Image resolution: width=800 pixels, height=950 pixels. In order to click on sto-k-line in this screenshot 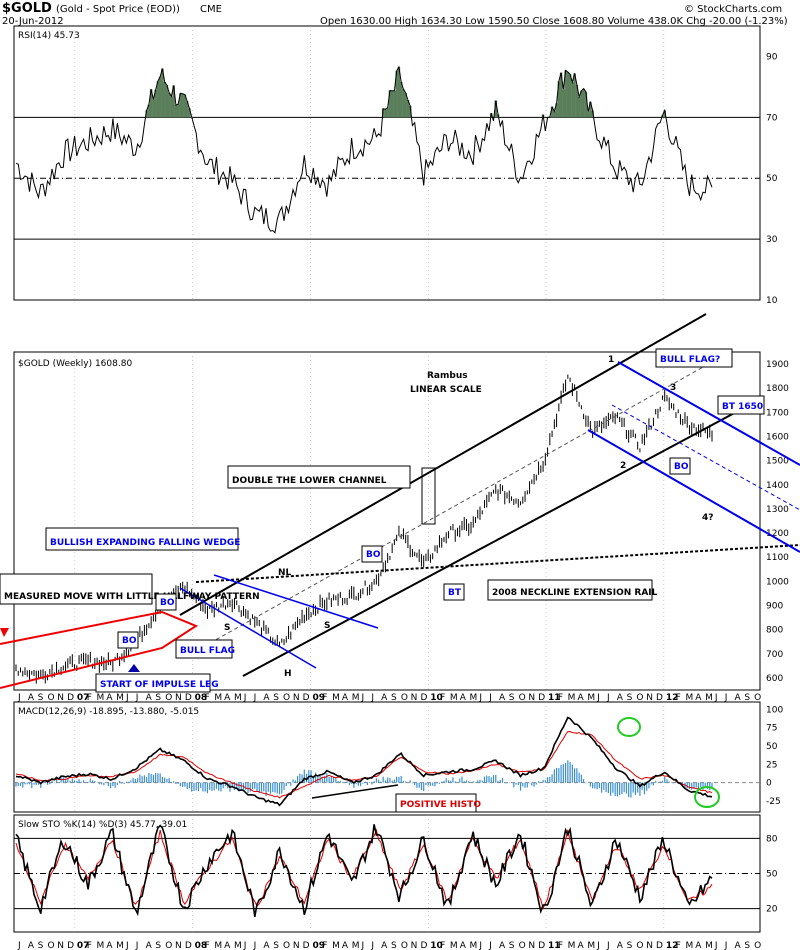, I will do `click(364, 870)`.